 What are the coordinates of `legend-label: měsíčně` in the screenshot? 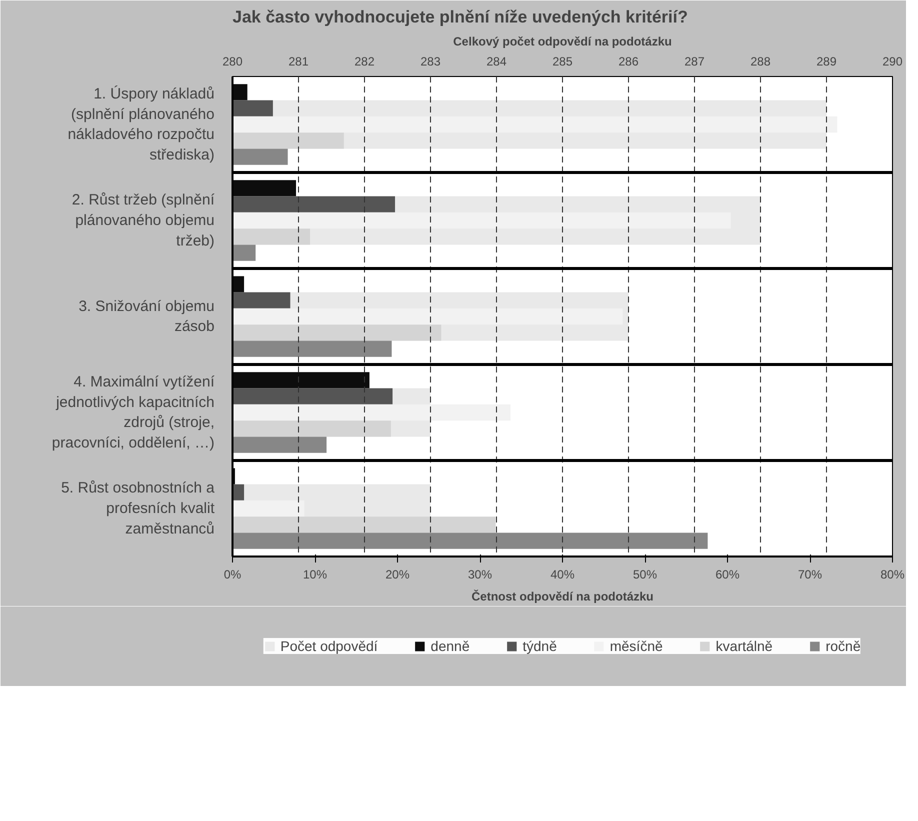 It's located at (636, 646).